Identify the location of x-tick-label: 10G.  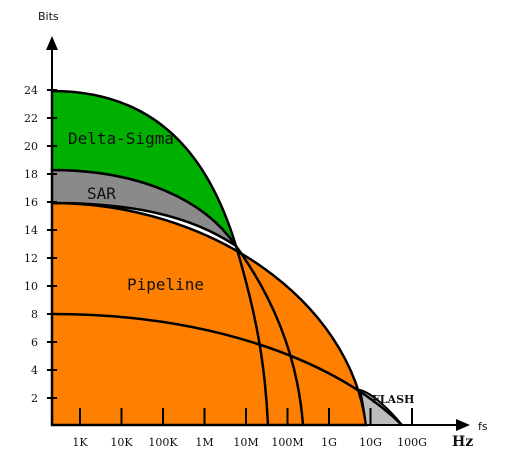
(370, 442).